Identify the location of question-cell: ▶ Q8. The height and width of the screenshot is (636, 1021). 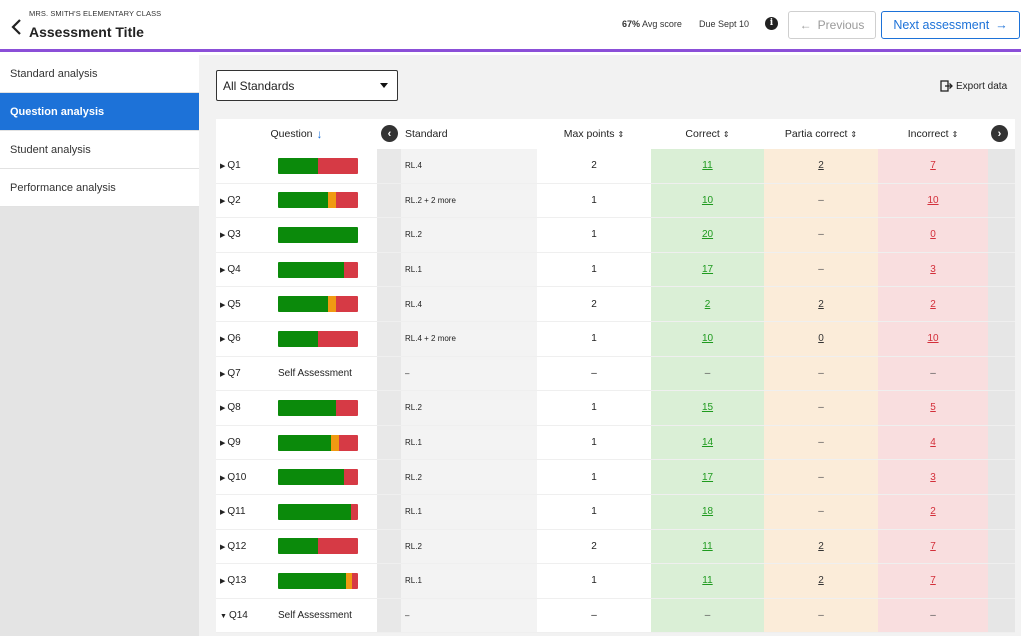
(296, 408).